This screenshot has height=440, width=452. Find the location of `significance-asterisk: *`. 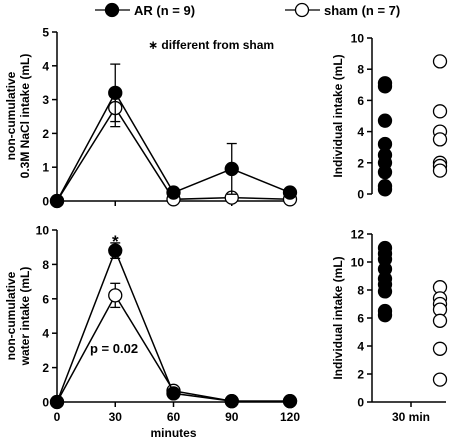

significance-asterisk: * is located at coordinates (115, 241).